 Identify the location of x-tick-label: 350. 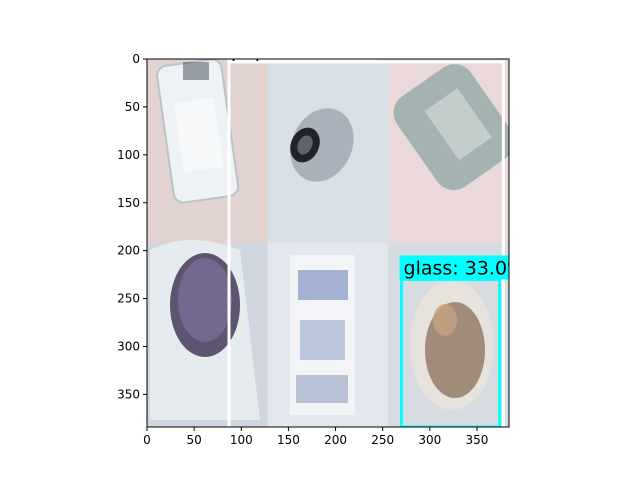
(476, 440).